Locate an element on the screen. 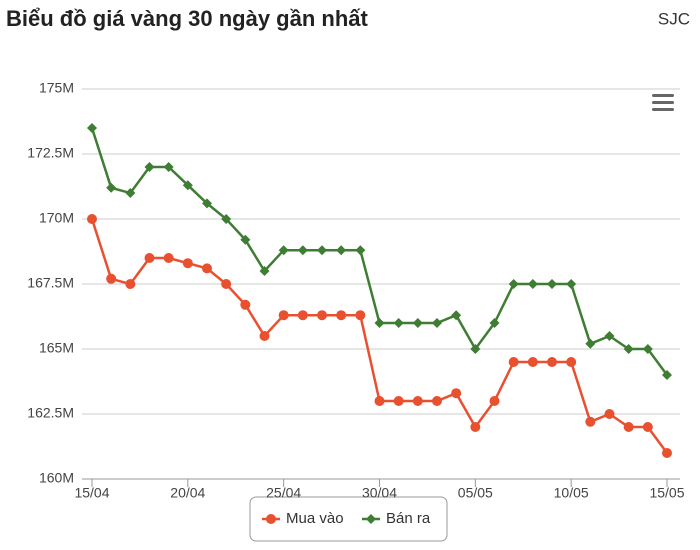 This screenshot has height=550, width=700. x-tick-label: 30/04 is located at coordinates (379, 493).